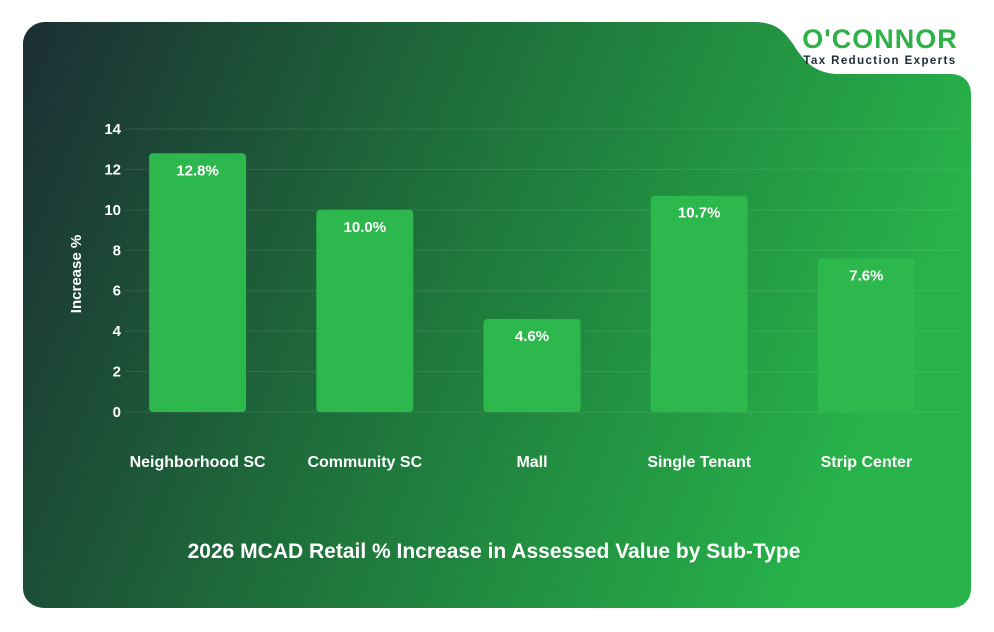 The width and height of the screenshot is (994, 632). Describe the element at coordinates (112, 271) in the screenshot. I see `y-axis: 0 2 4 6 8 10 12 14` at that location.